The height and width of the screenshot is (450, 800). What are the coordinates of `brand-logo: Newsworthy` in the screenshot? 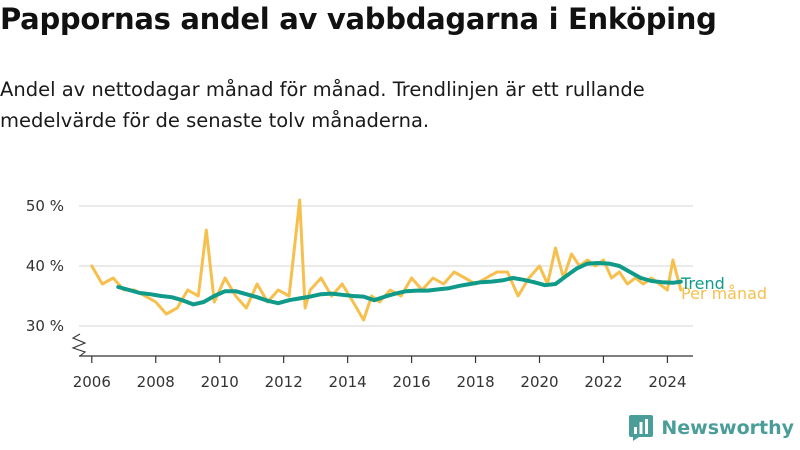 It's located at (711, 428).